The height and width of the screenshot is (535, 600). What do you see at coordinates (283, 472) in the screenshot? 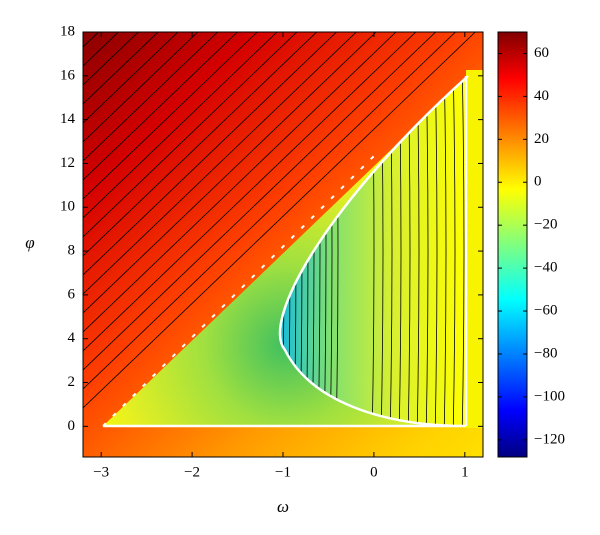
I see `x-tick-label: −1` at bounding box center [283, 472].